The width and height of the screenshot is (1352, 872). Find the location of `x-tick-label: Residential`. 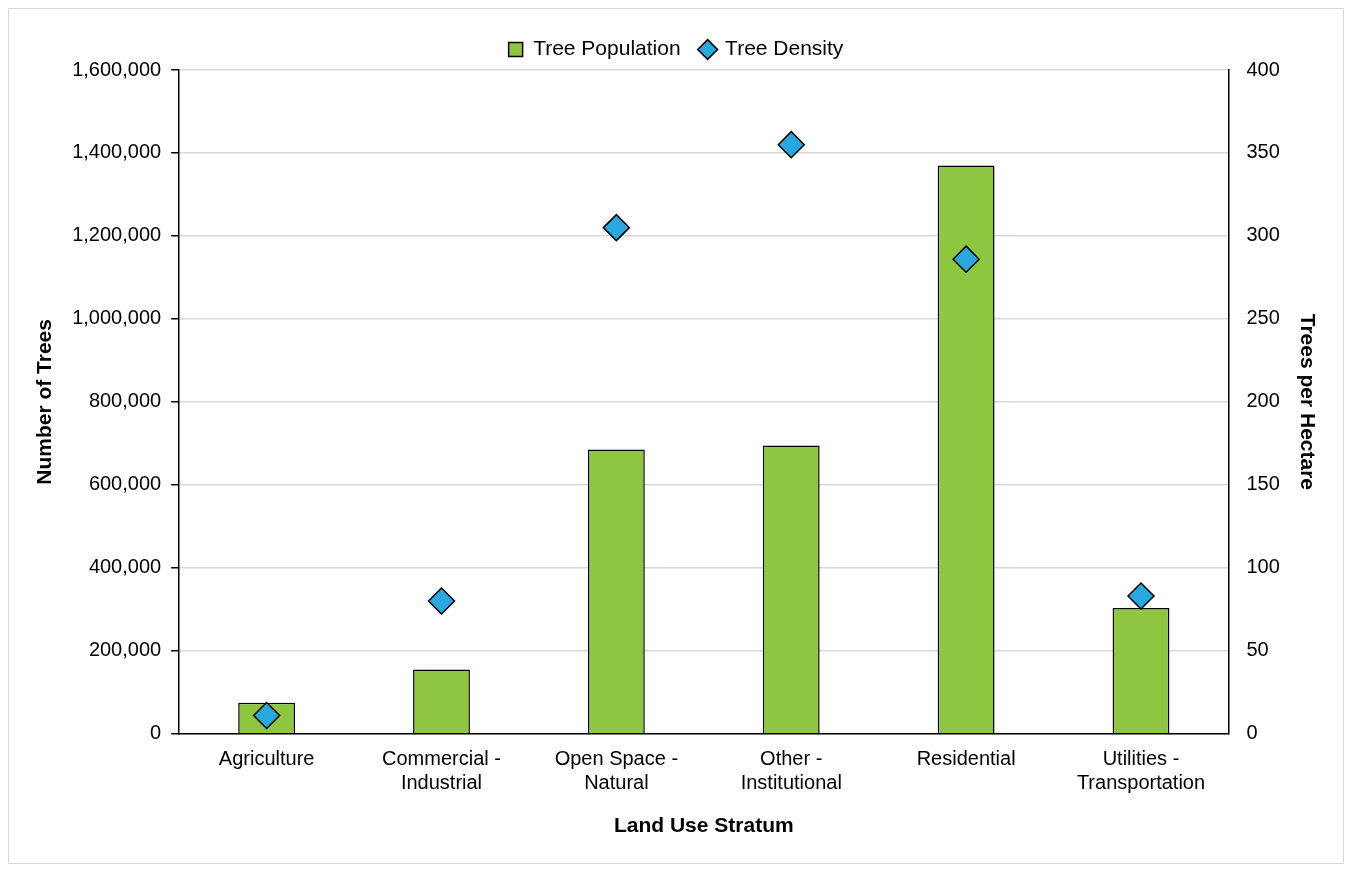

x-tick-label: Residential is located at coordinates (966, 758).